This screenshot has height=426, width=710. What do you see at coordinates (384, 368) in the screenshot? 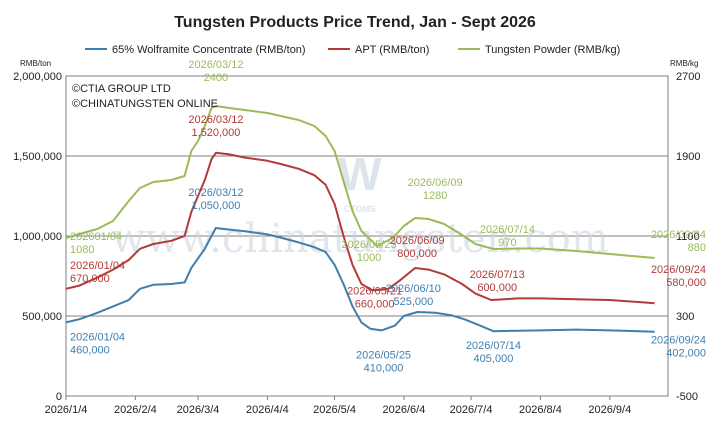
I see `data-label: 410,000` at bounding box center [384, 368].